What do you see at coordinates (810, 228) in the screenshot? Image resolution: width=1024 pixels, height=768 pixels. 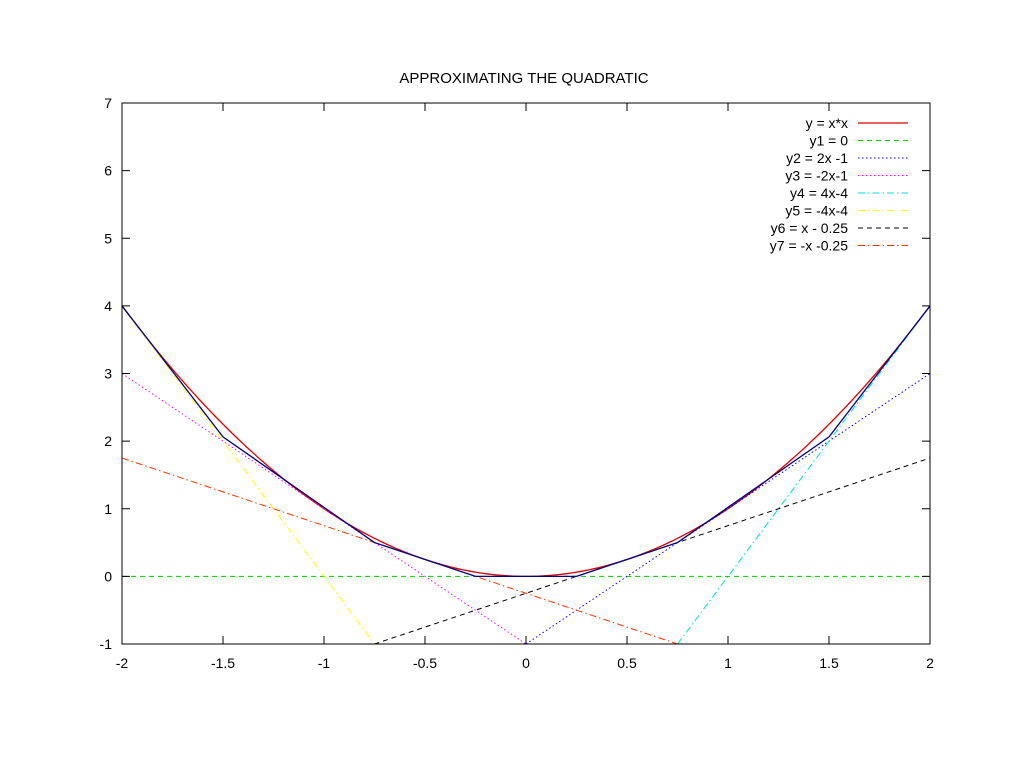 I see `legend-label-y6-x-0-25: y6 = x - 0.25` at bounding box center [810, 228].